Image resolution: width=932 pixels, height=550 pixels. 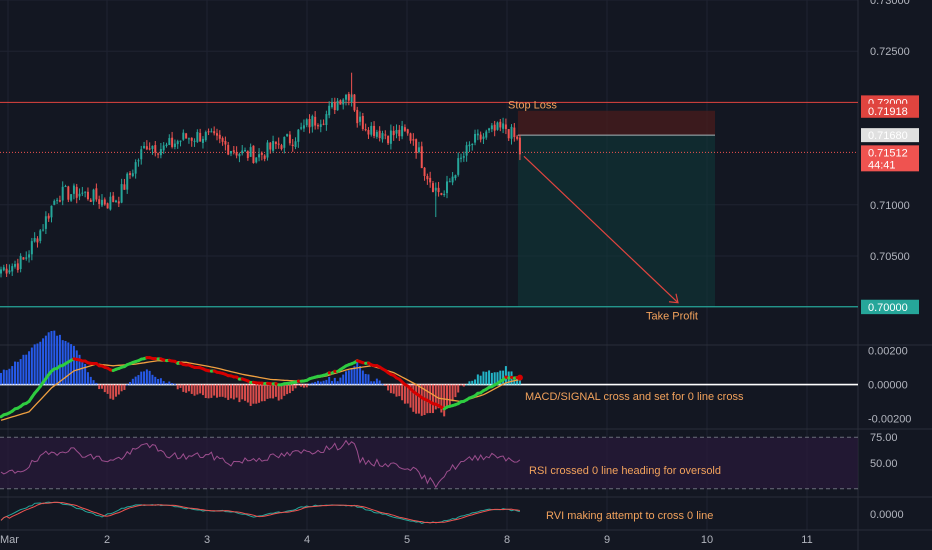 What do you see at coordinates (890, 257) in the screenshot?
I see `price-tick-0: 0.70500` at bounding box center [890, 257].